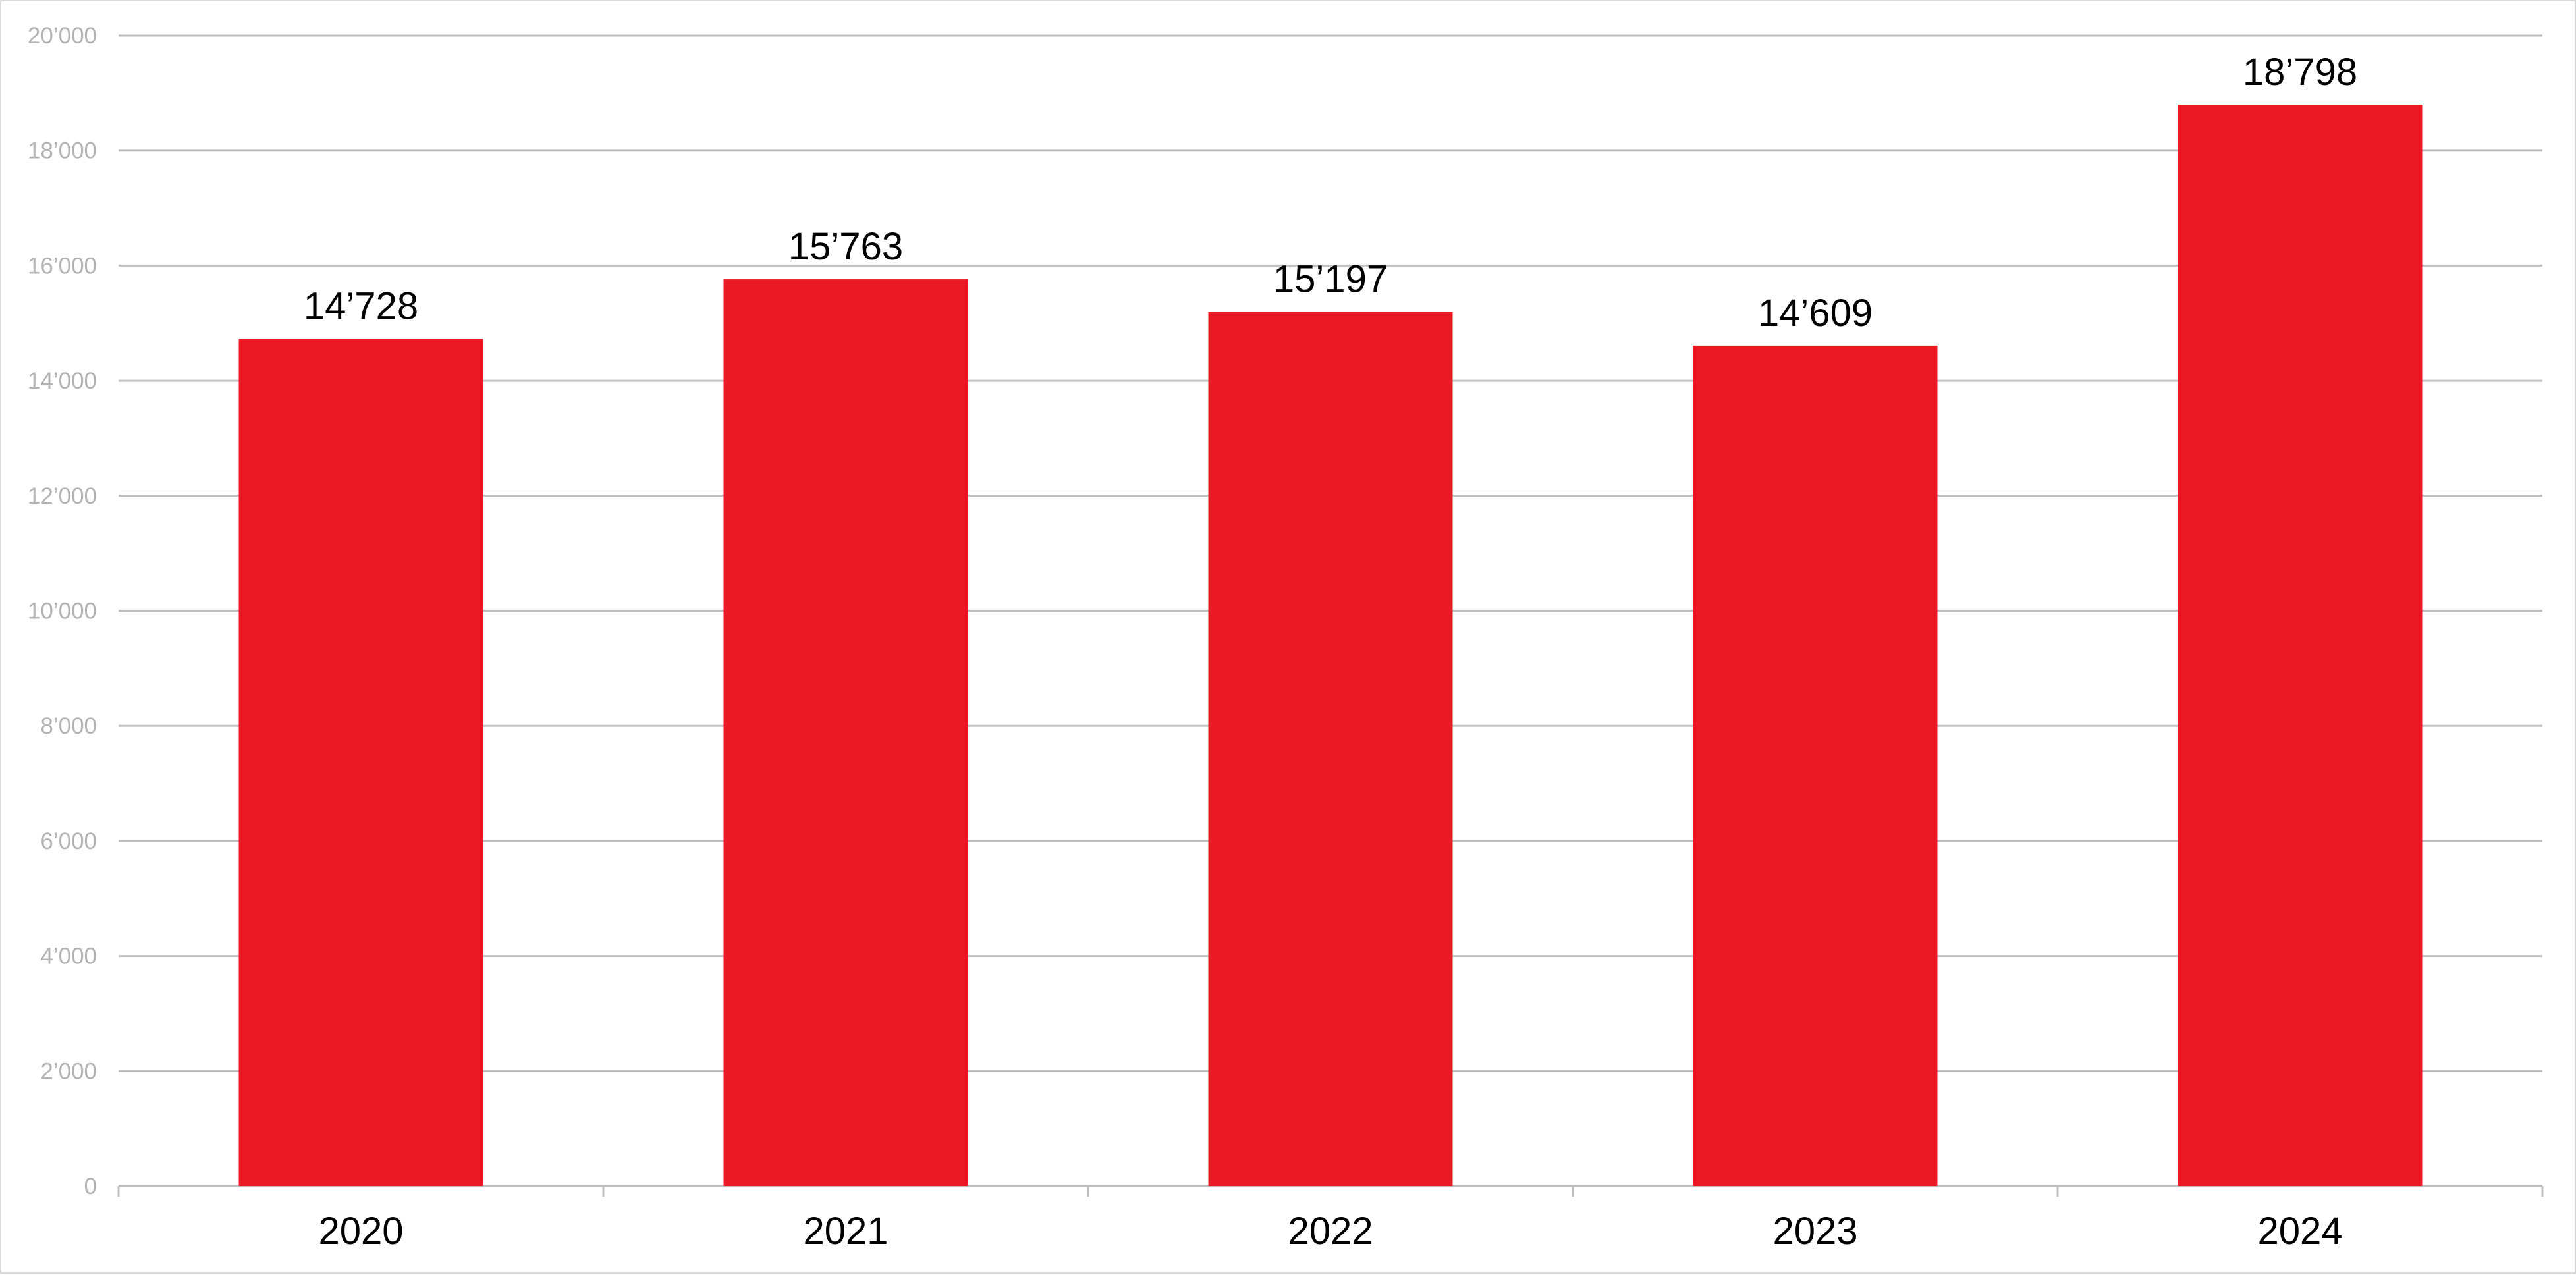  What do you see at coordinates (1330, 1231) in the screenshot?
I see `x-tick-label: 2022` at bounding box center [1330, 1231].